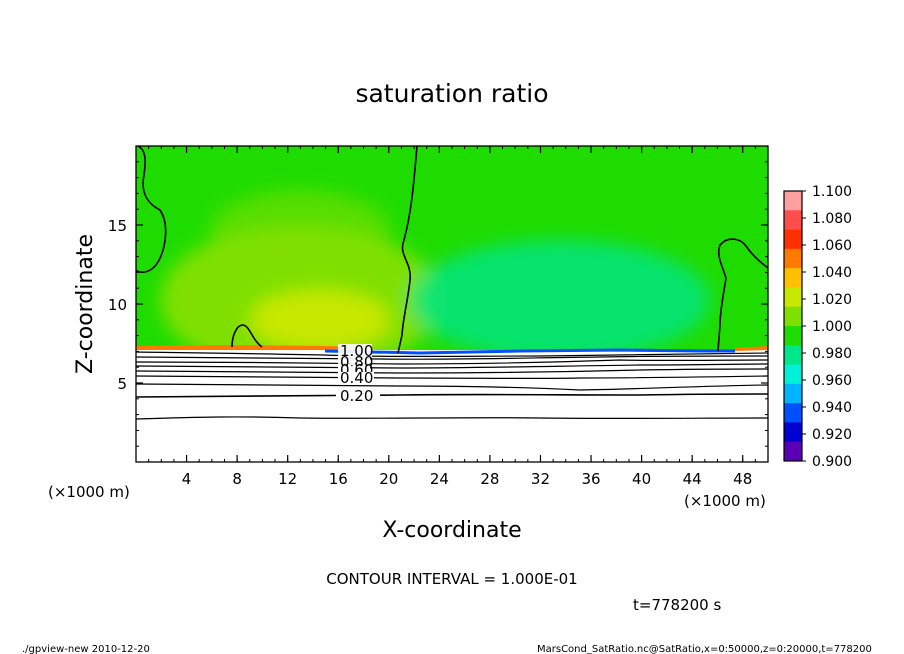 The width and height of the screenshot is (904, 654). What do you see at coordinates (439, 479) in the screenshot?
I see `x-tick-label: 24` at bounding box center [439, 479].